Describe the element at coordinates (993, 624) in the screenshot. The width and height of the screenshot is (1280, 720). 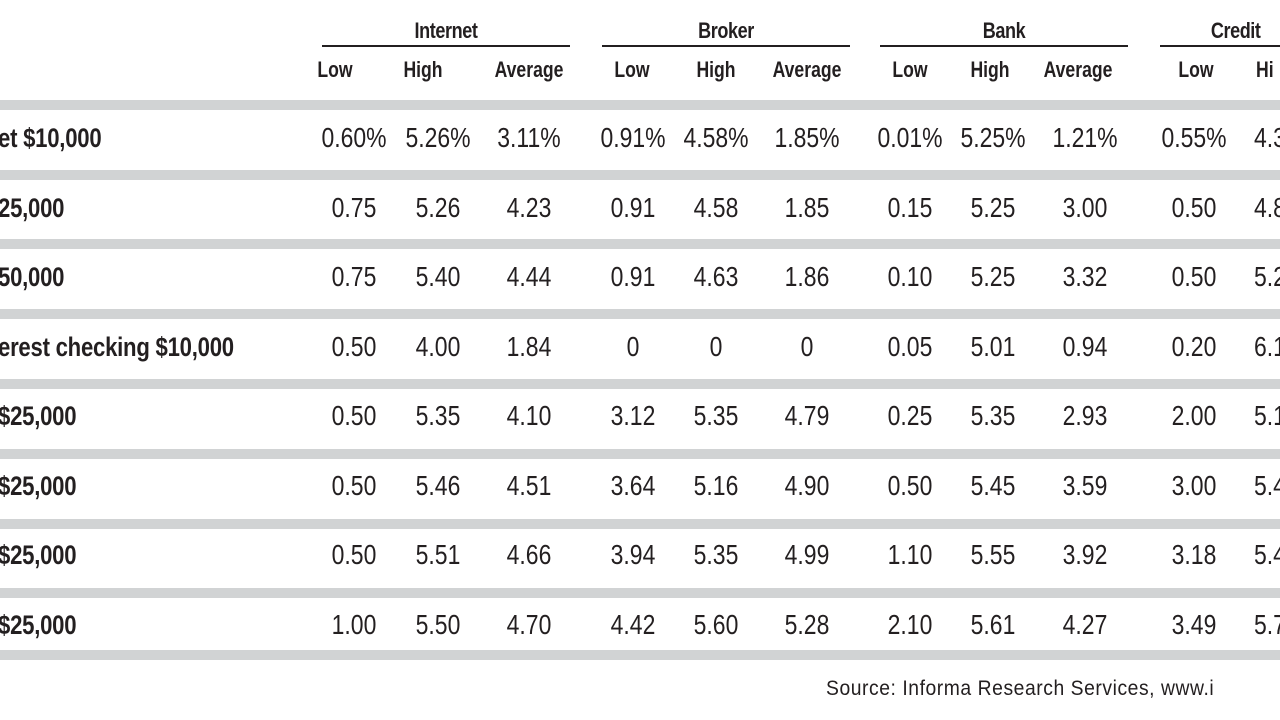
I see `table-cell: 5.61` at that location.